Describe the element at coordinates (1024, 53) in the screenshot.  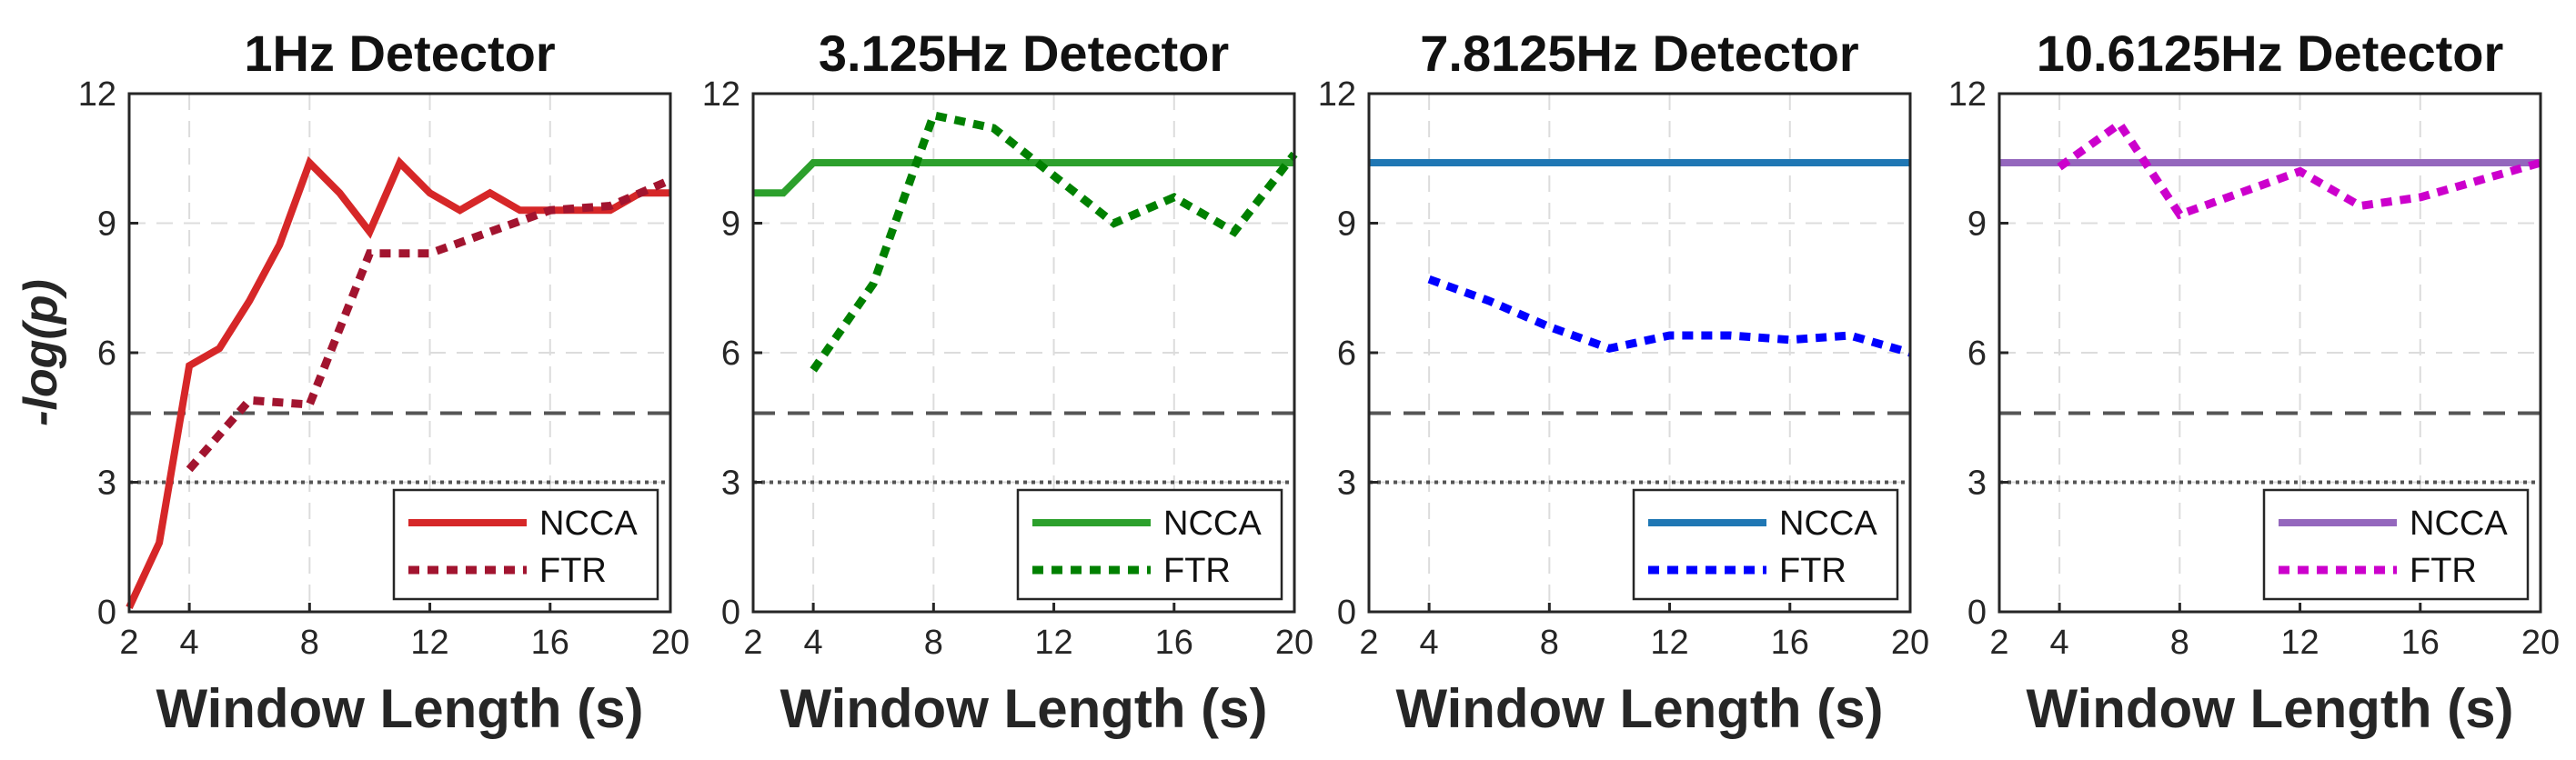
I see `chart-title: 3.125Hz Detector` at that location.